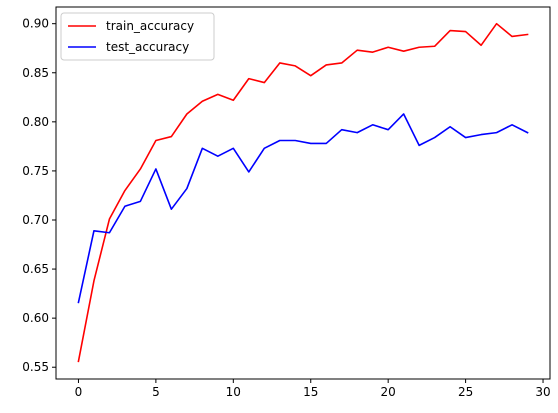  What do you see at coordinates (35, 318) in the screenshot?
I see `y-tick-label: 0.60` at bounding box center [35, 318].